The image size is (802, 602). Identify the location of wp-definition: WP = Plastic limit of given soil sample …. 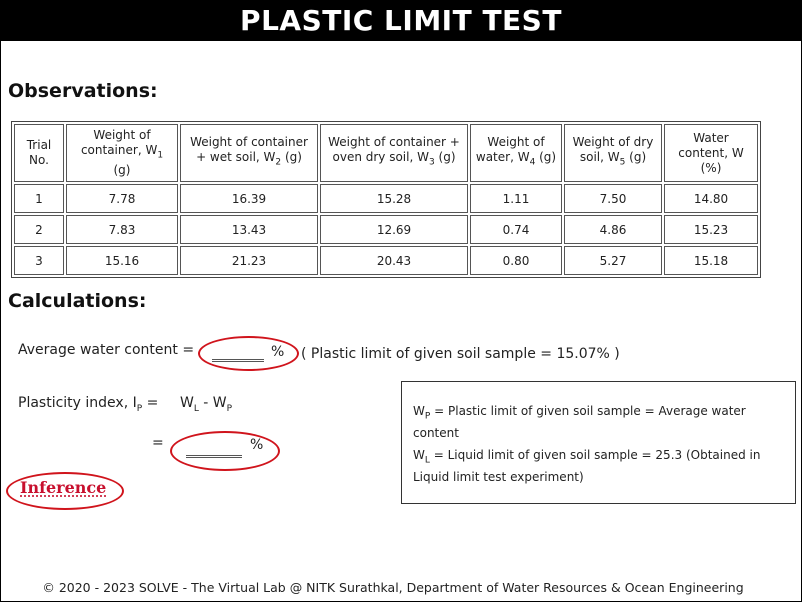
(579, 422).